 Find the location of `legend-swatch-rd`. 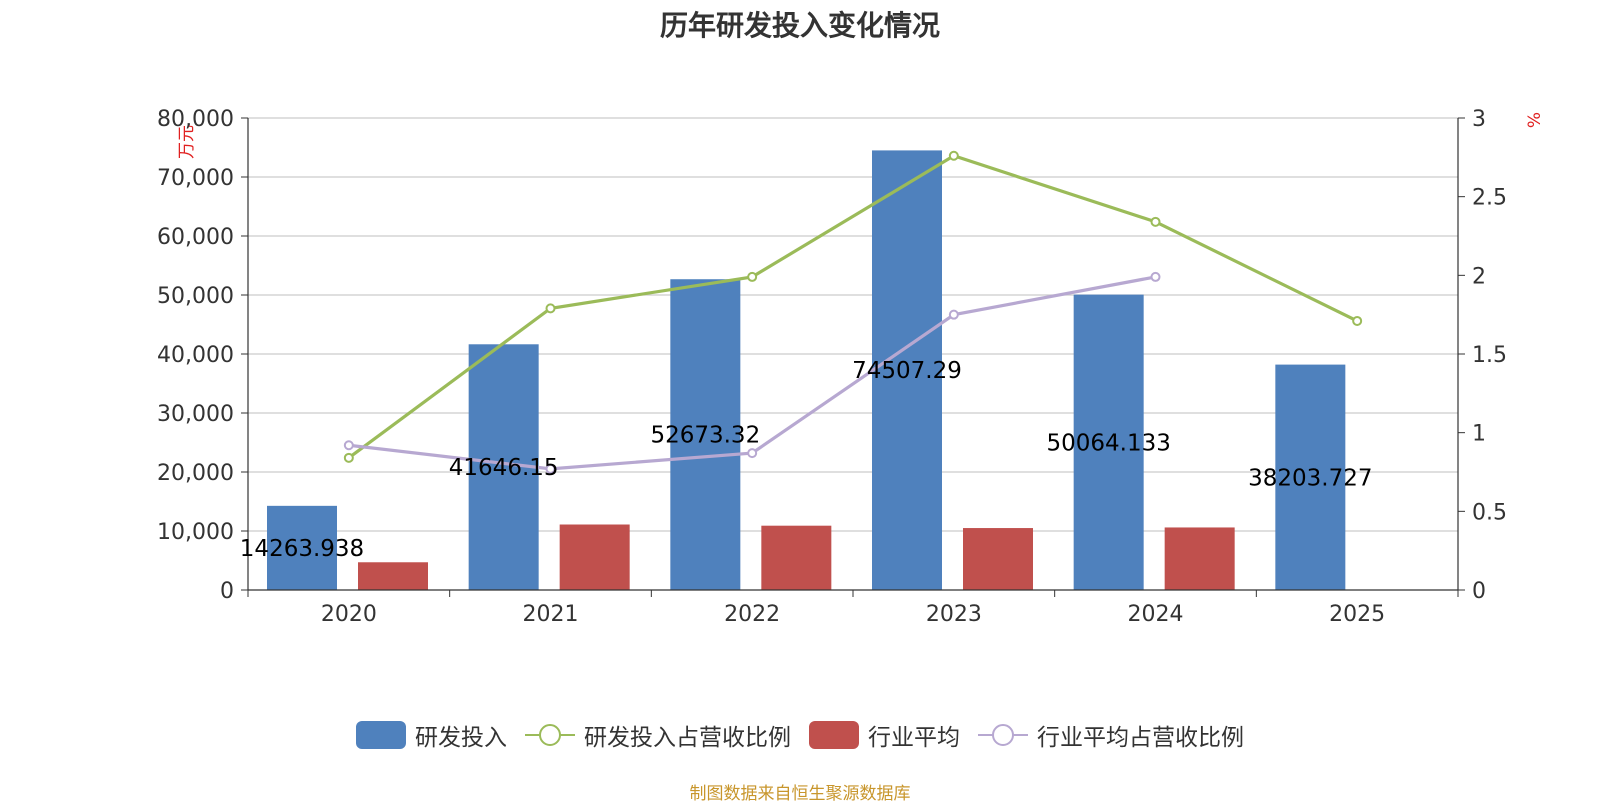

legend-swatch-rd is located at coordinates (381, 735).